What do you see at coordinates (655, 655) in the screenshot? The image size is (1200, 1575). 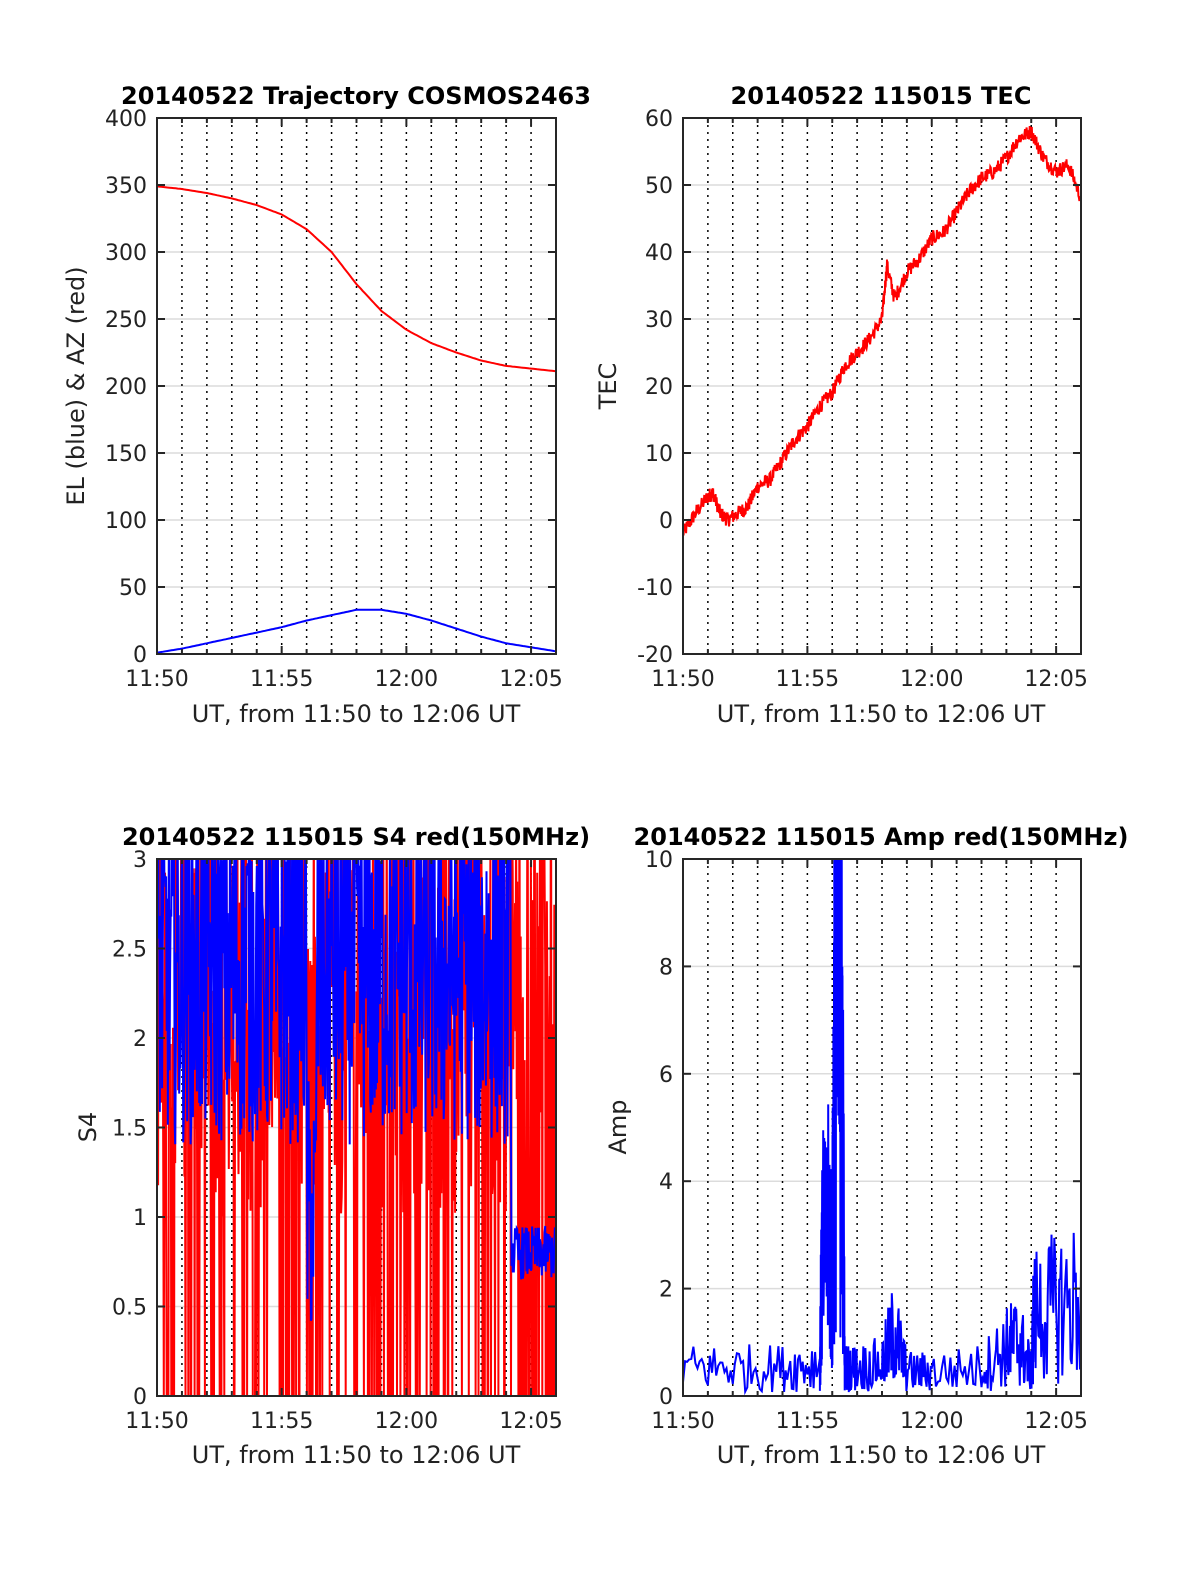 I see `y-tick-label: -20` at bounding box center [655, 655].